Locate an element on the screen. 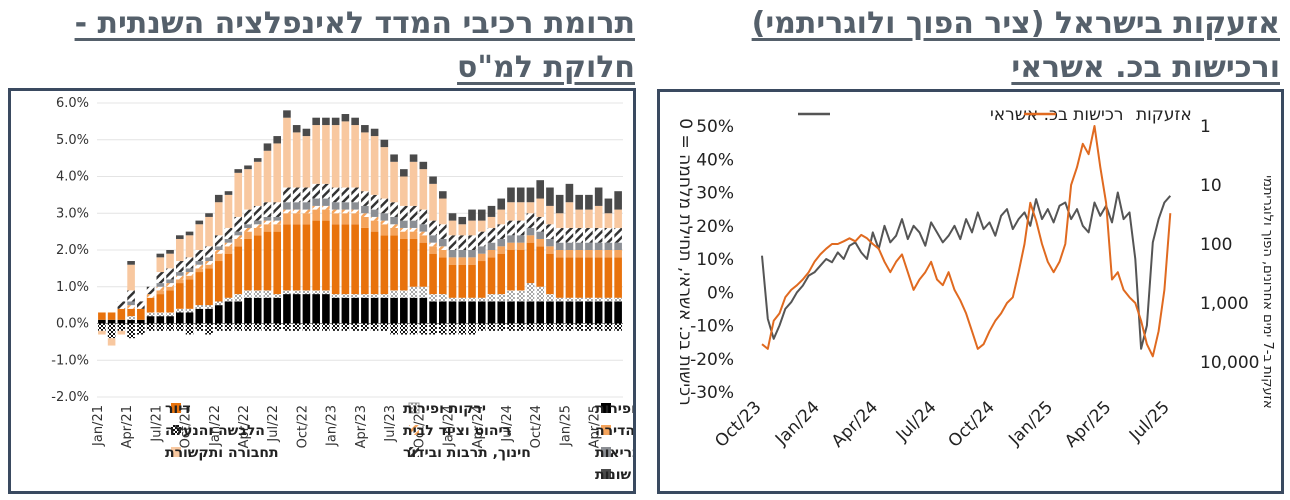 The width and height of the screenshot is (1290, 500). y-tick-label: 2.0% is located at coordinates (72, 250).